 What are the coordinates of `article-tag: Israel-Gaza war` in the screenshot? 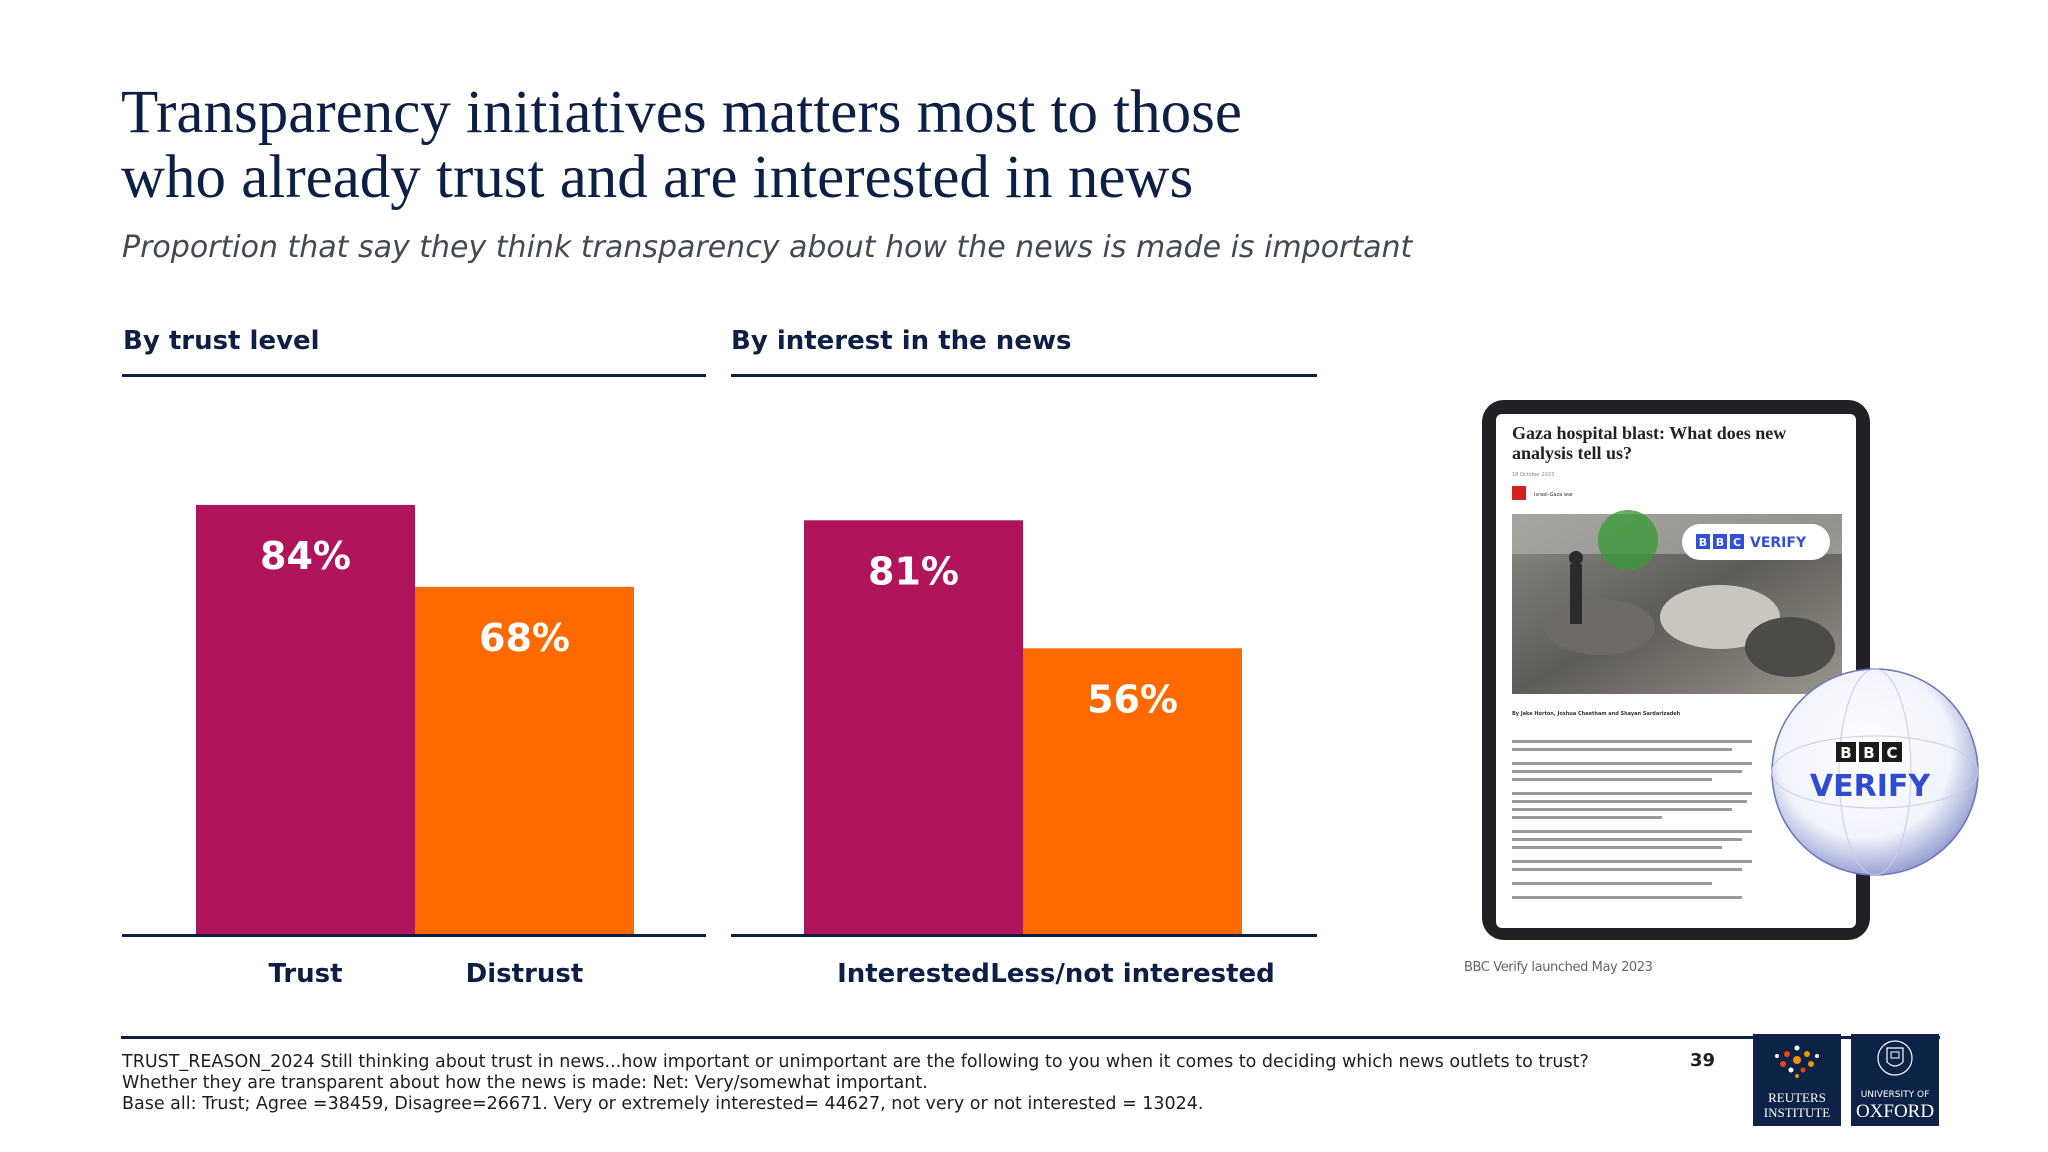 It's located at (1554, 495).